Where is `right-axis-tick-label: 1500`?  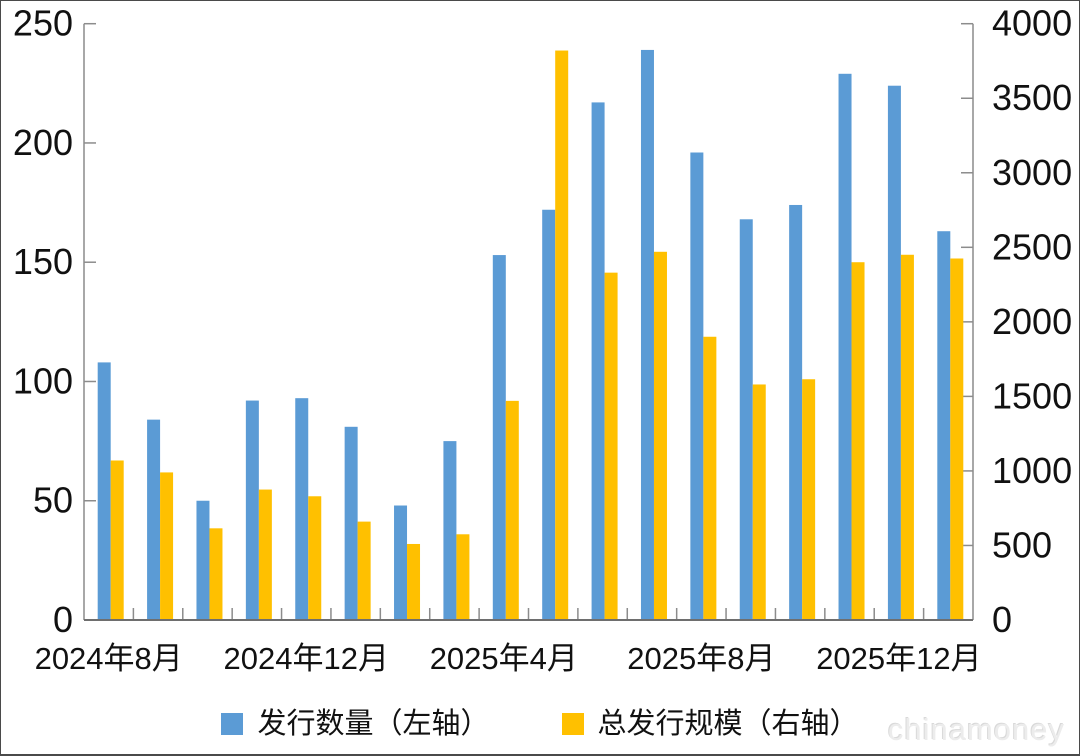
right-axis-tick-label: 1500 is located at coordinates (1032, 395).